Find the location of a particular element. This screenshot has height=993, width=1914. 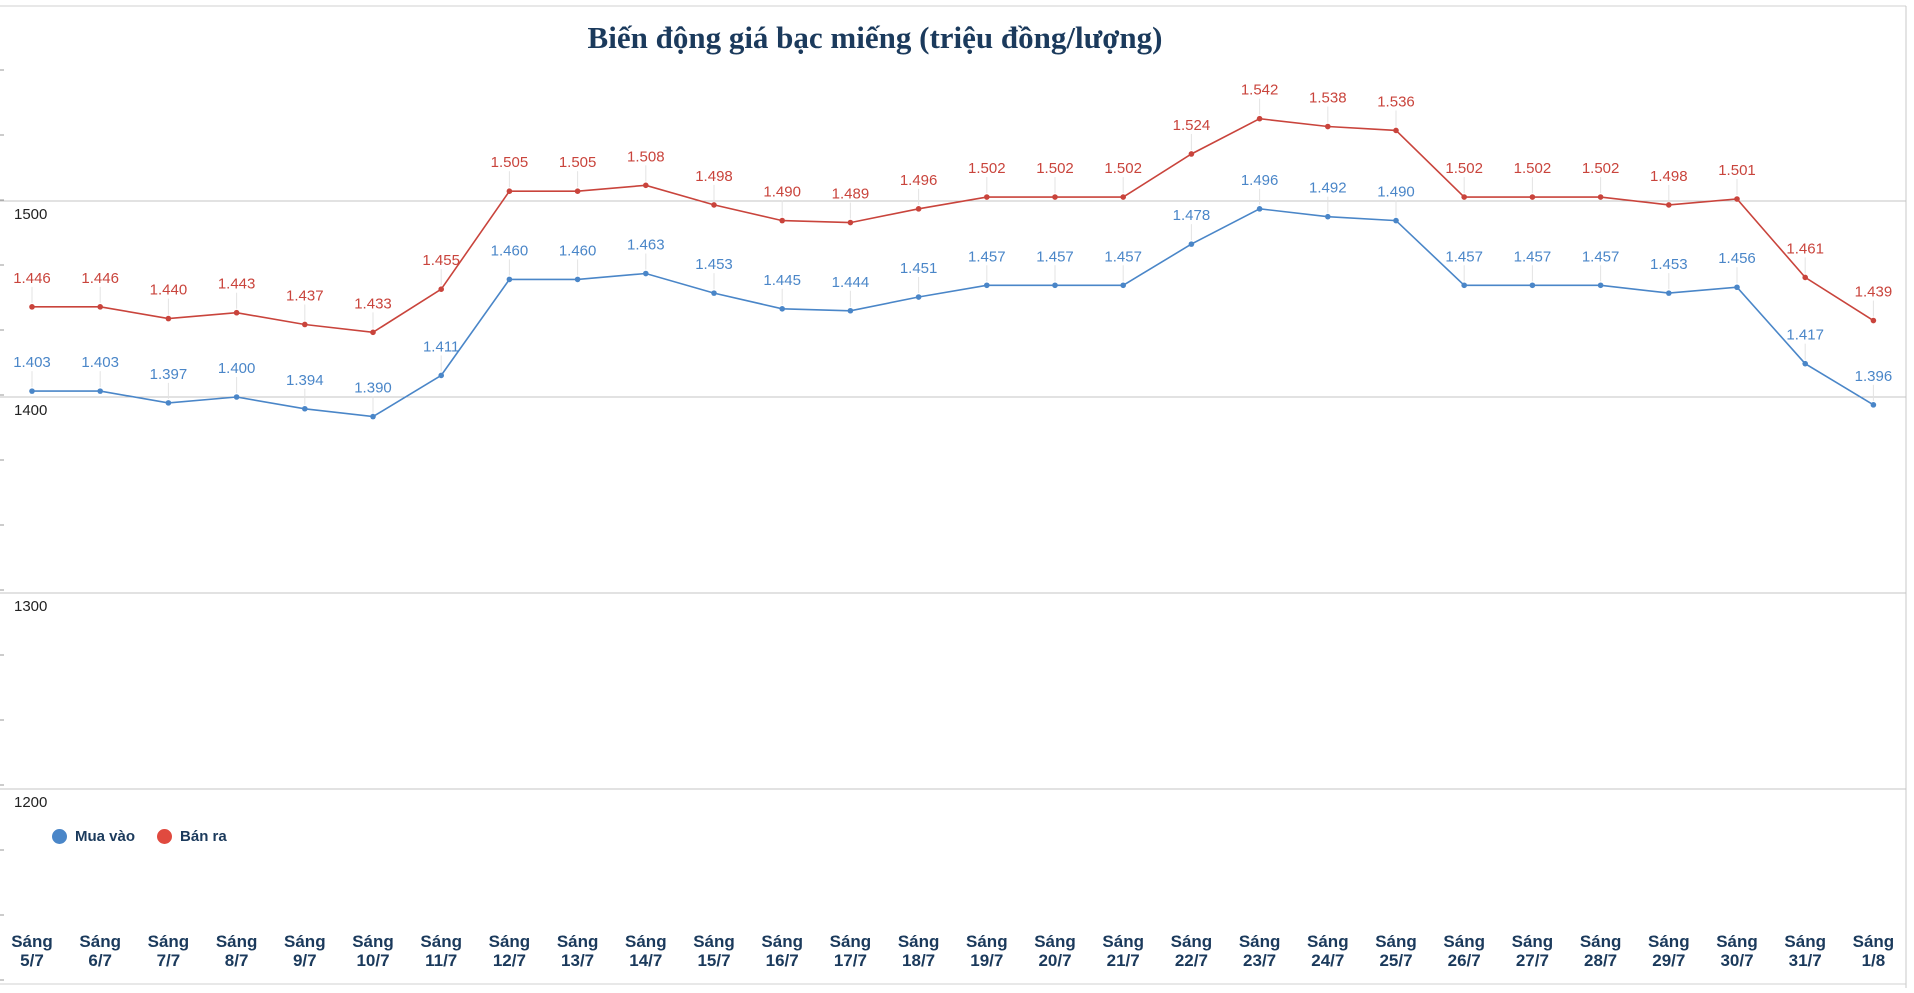

data-label: 1.445 is located at coordinates (782, 280).